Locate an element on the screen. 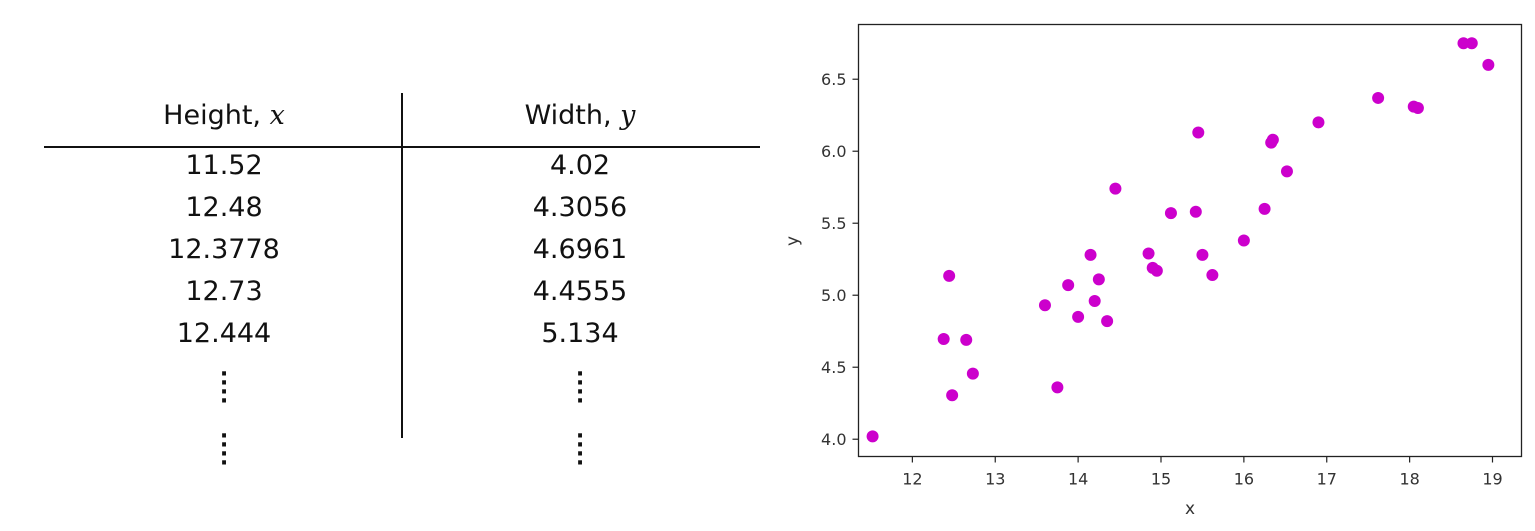 This screenshot has height=531, width=1535. y-tick-label: 5.0 is located at coordinates (833, 295).